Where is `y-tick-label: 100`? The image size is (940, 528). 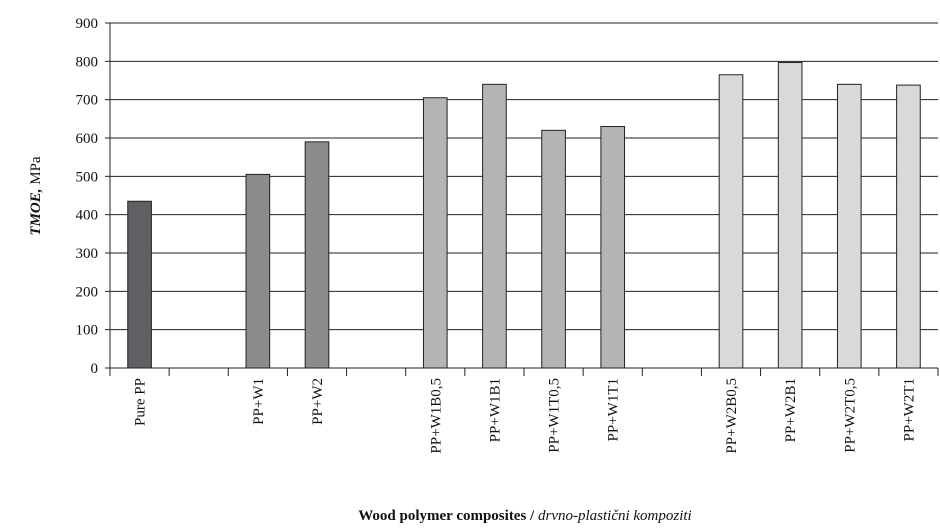
y-tick-label: 100 is located at coordinates (87, 331).